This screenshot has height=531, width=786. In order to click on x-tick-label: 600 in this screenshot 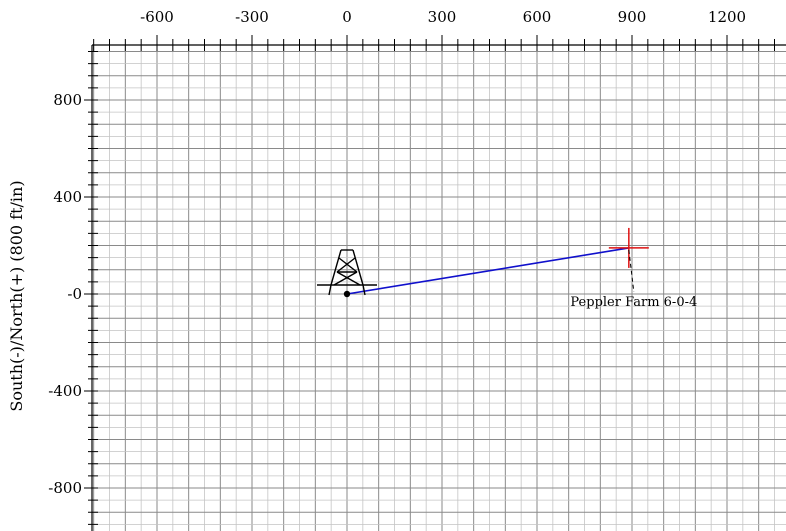, I will do `click(537, 17)`.